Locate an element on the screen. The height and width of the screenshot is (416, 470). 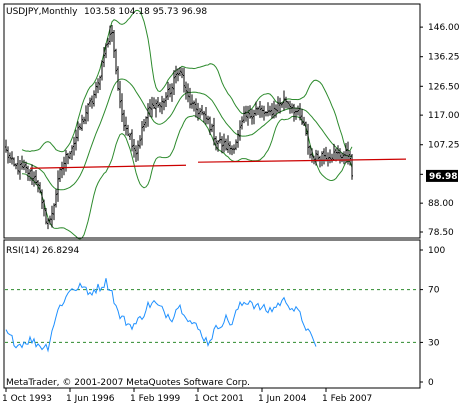
rsi-axis: 100 70 30 0 is located at coordinates (432, 317).